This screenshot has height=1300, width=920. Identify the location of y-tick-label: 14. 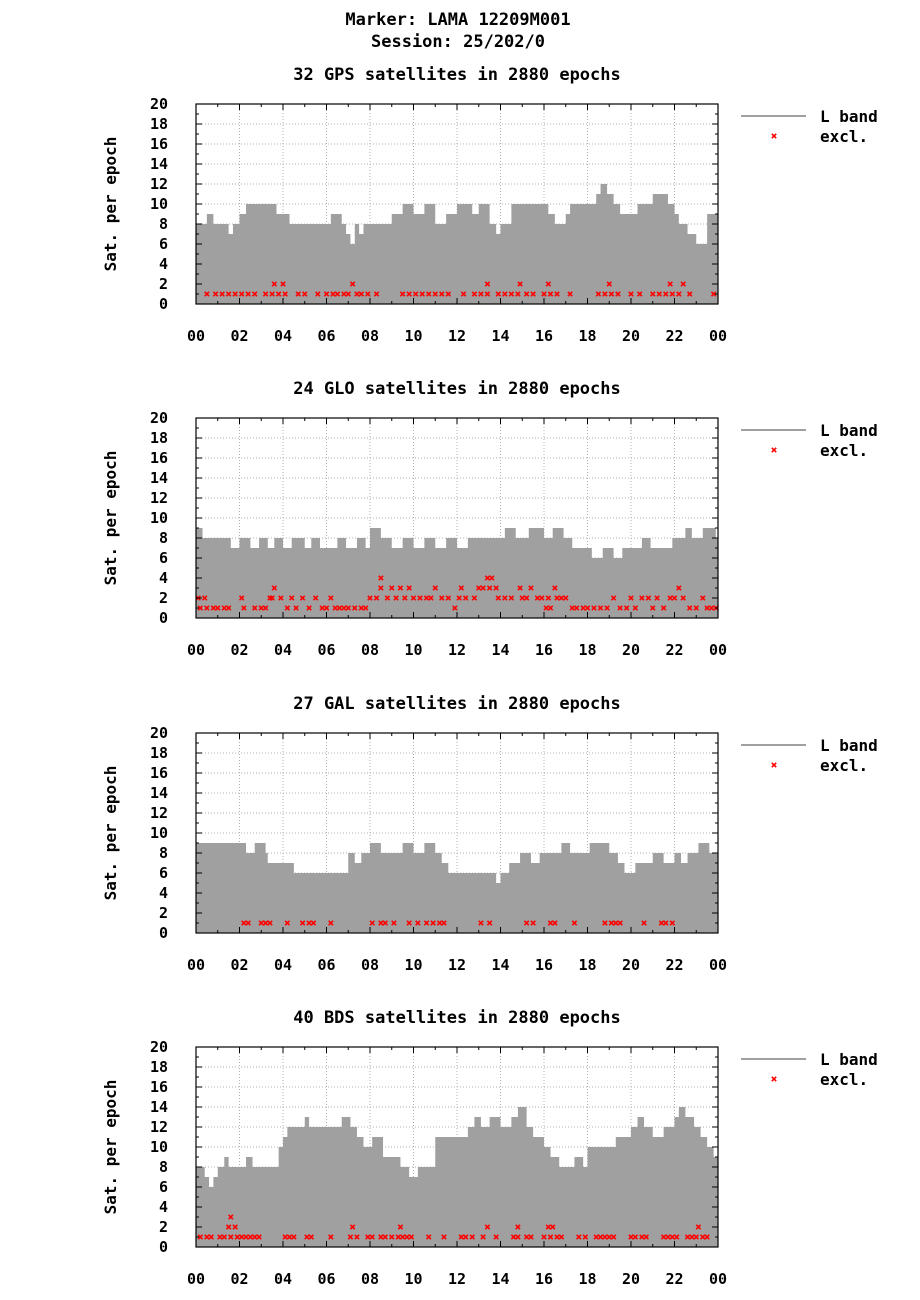
(159, 164).